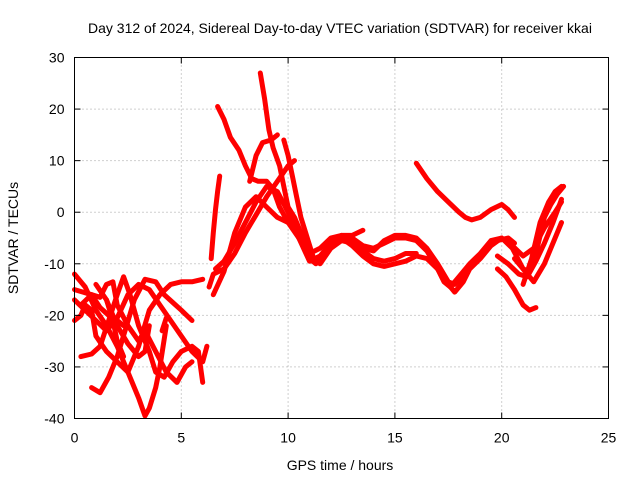 The height and width of the screenshot is (480, 640). What do you see at coordinates (502, 438) in the screenshot?
I see `x-tick-label: 20` at bounding box center [502, 438].